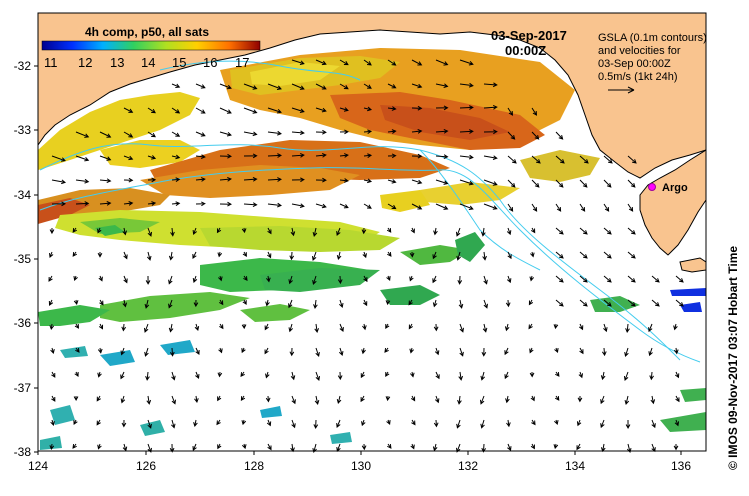 The image size is (749, 496). Describe the element at coordinates (117, 62) in the screenshot. I see `colorbar-tick: 13` at that location.